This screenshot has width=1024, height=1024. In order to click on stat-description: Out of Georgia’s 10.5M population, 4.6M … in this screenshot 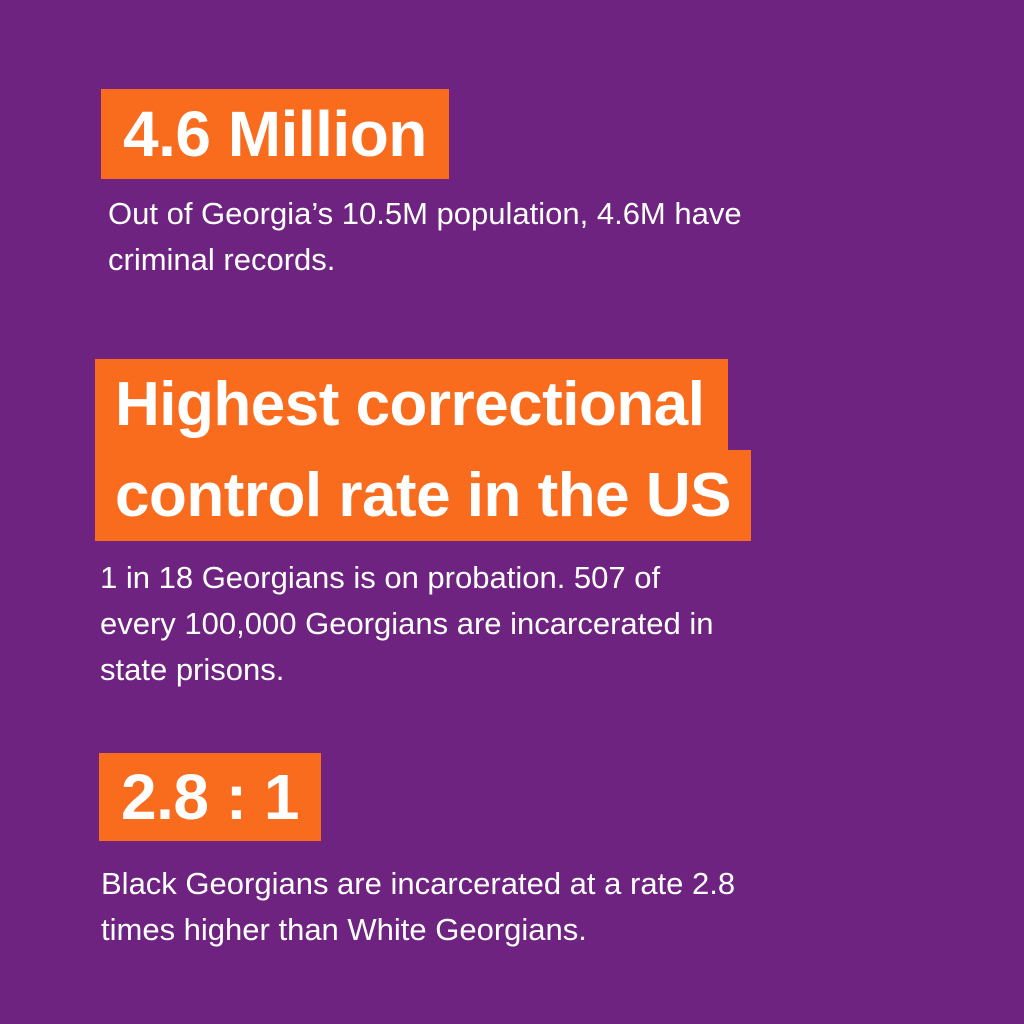, I will do `click(425, 237)`.